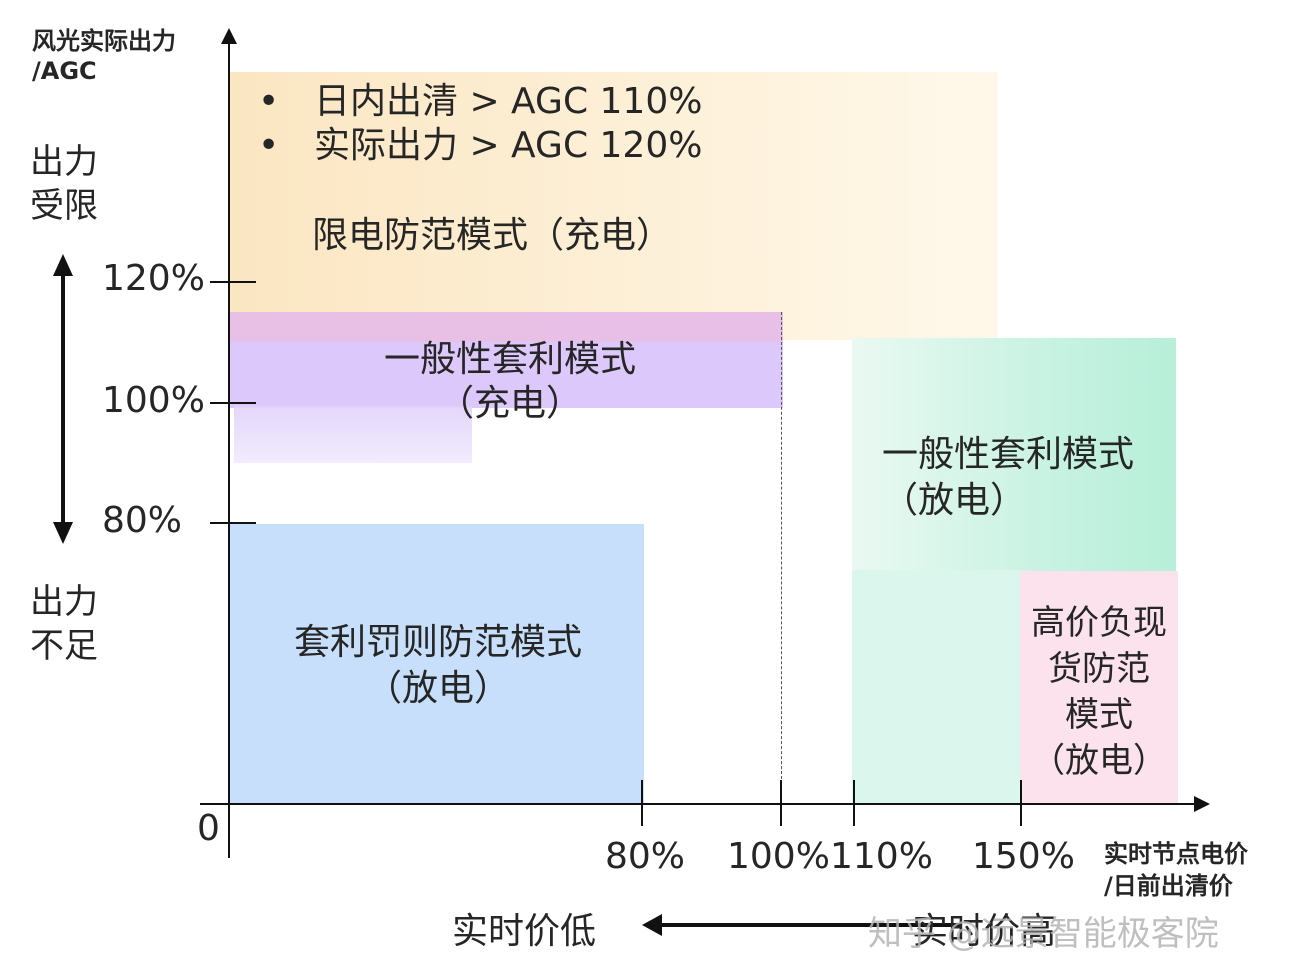  What do you see at coordinates (1202, 804) in the screenshot?
I see `x-axis-arrow-icon` at bounding box center [1202, 804].